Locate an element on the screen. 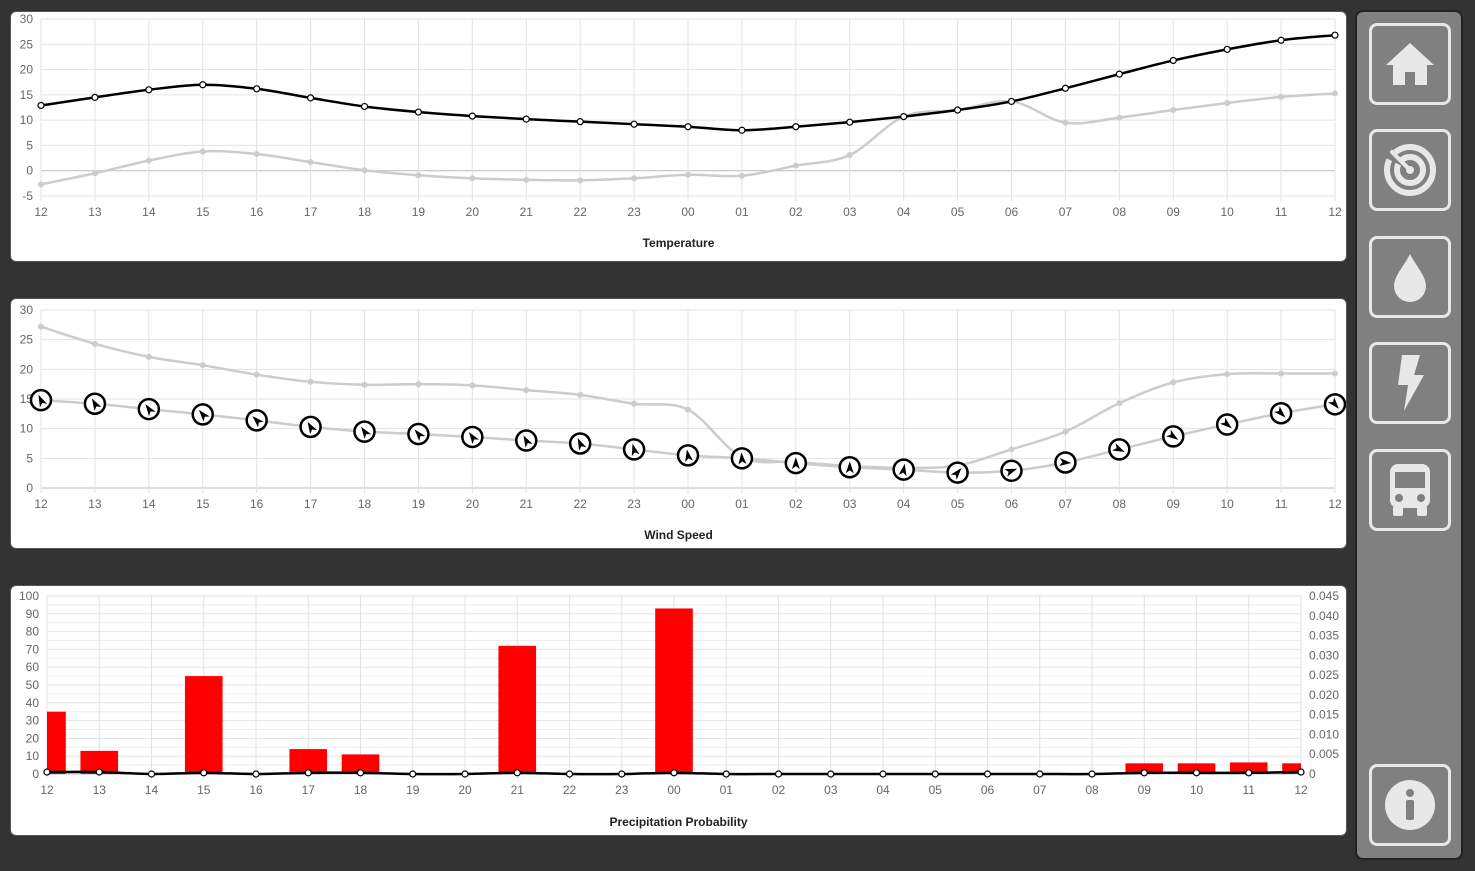  wind-xtick-label: 17 is located at coordinates (311, 504).